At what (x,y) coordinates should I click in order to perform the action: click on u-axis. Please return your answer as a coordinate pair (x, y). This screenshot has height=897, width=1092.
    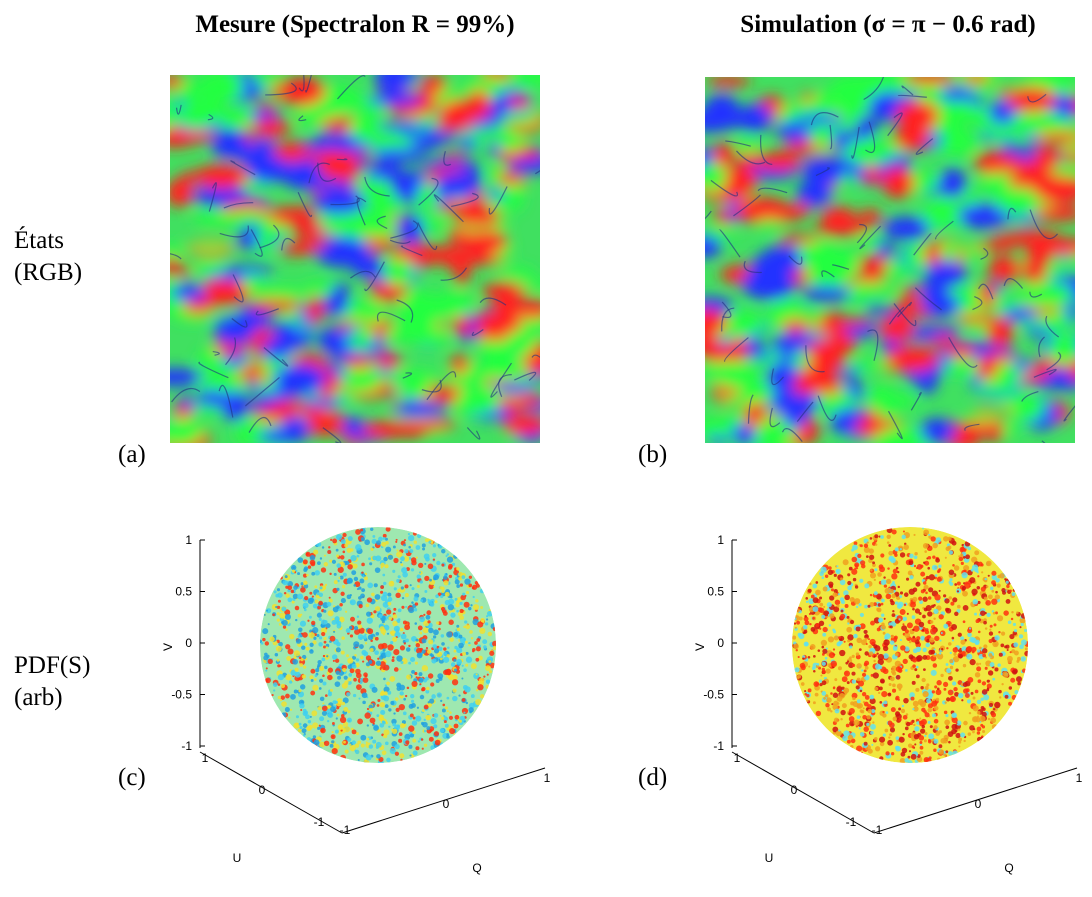
    Looking at the image, I should click on (803, 792).